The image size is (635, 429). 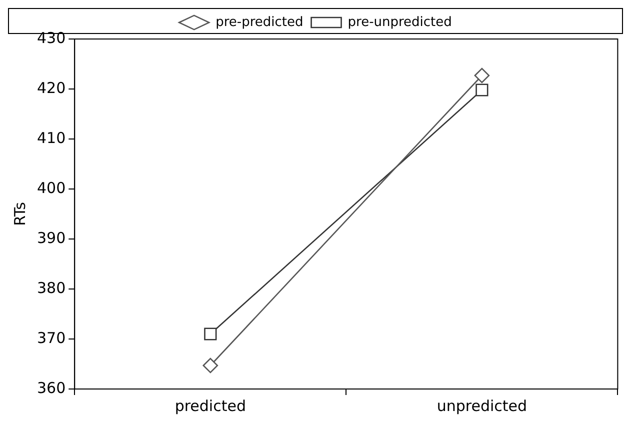 What do you see at coordinates (51, 337) in the screenshot?
I see `y-tick-label: 370` at bounding box center [51, 337].